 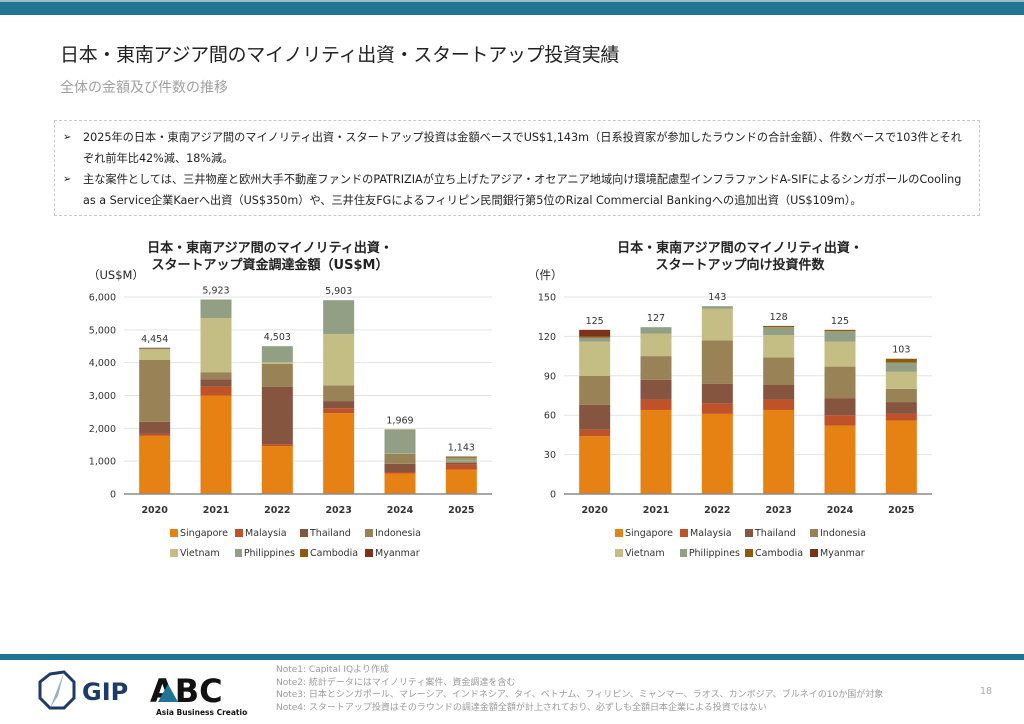 What do you see at coordinates (745, 553) in the screenshot?
I see `legend-row: Vietnam Philippines Cambodia Myanmar` at bounding box center [745, 553].